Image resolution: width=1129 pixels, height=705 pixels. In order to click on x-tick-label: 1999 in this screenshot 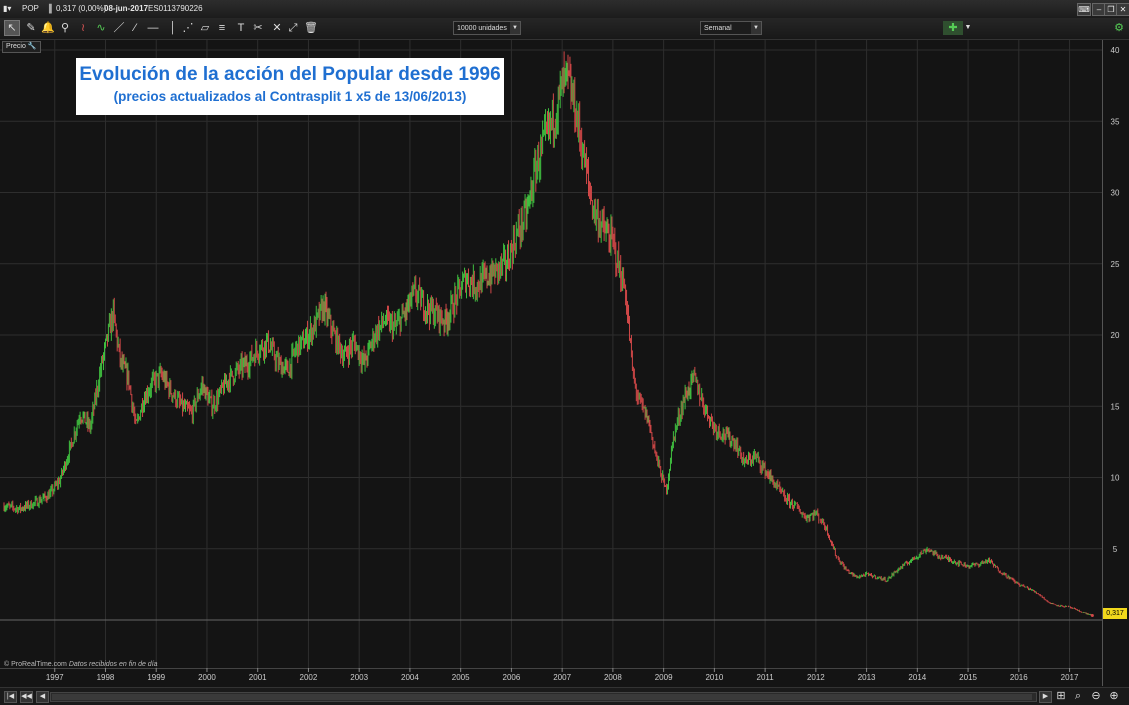, I will do `click(156, 677)`.